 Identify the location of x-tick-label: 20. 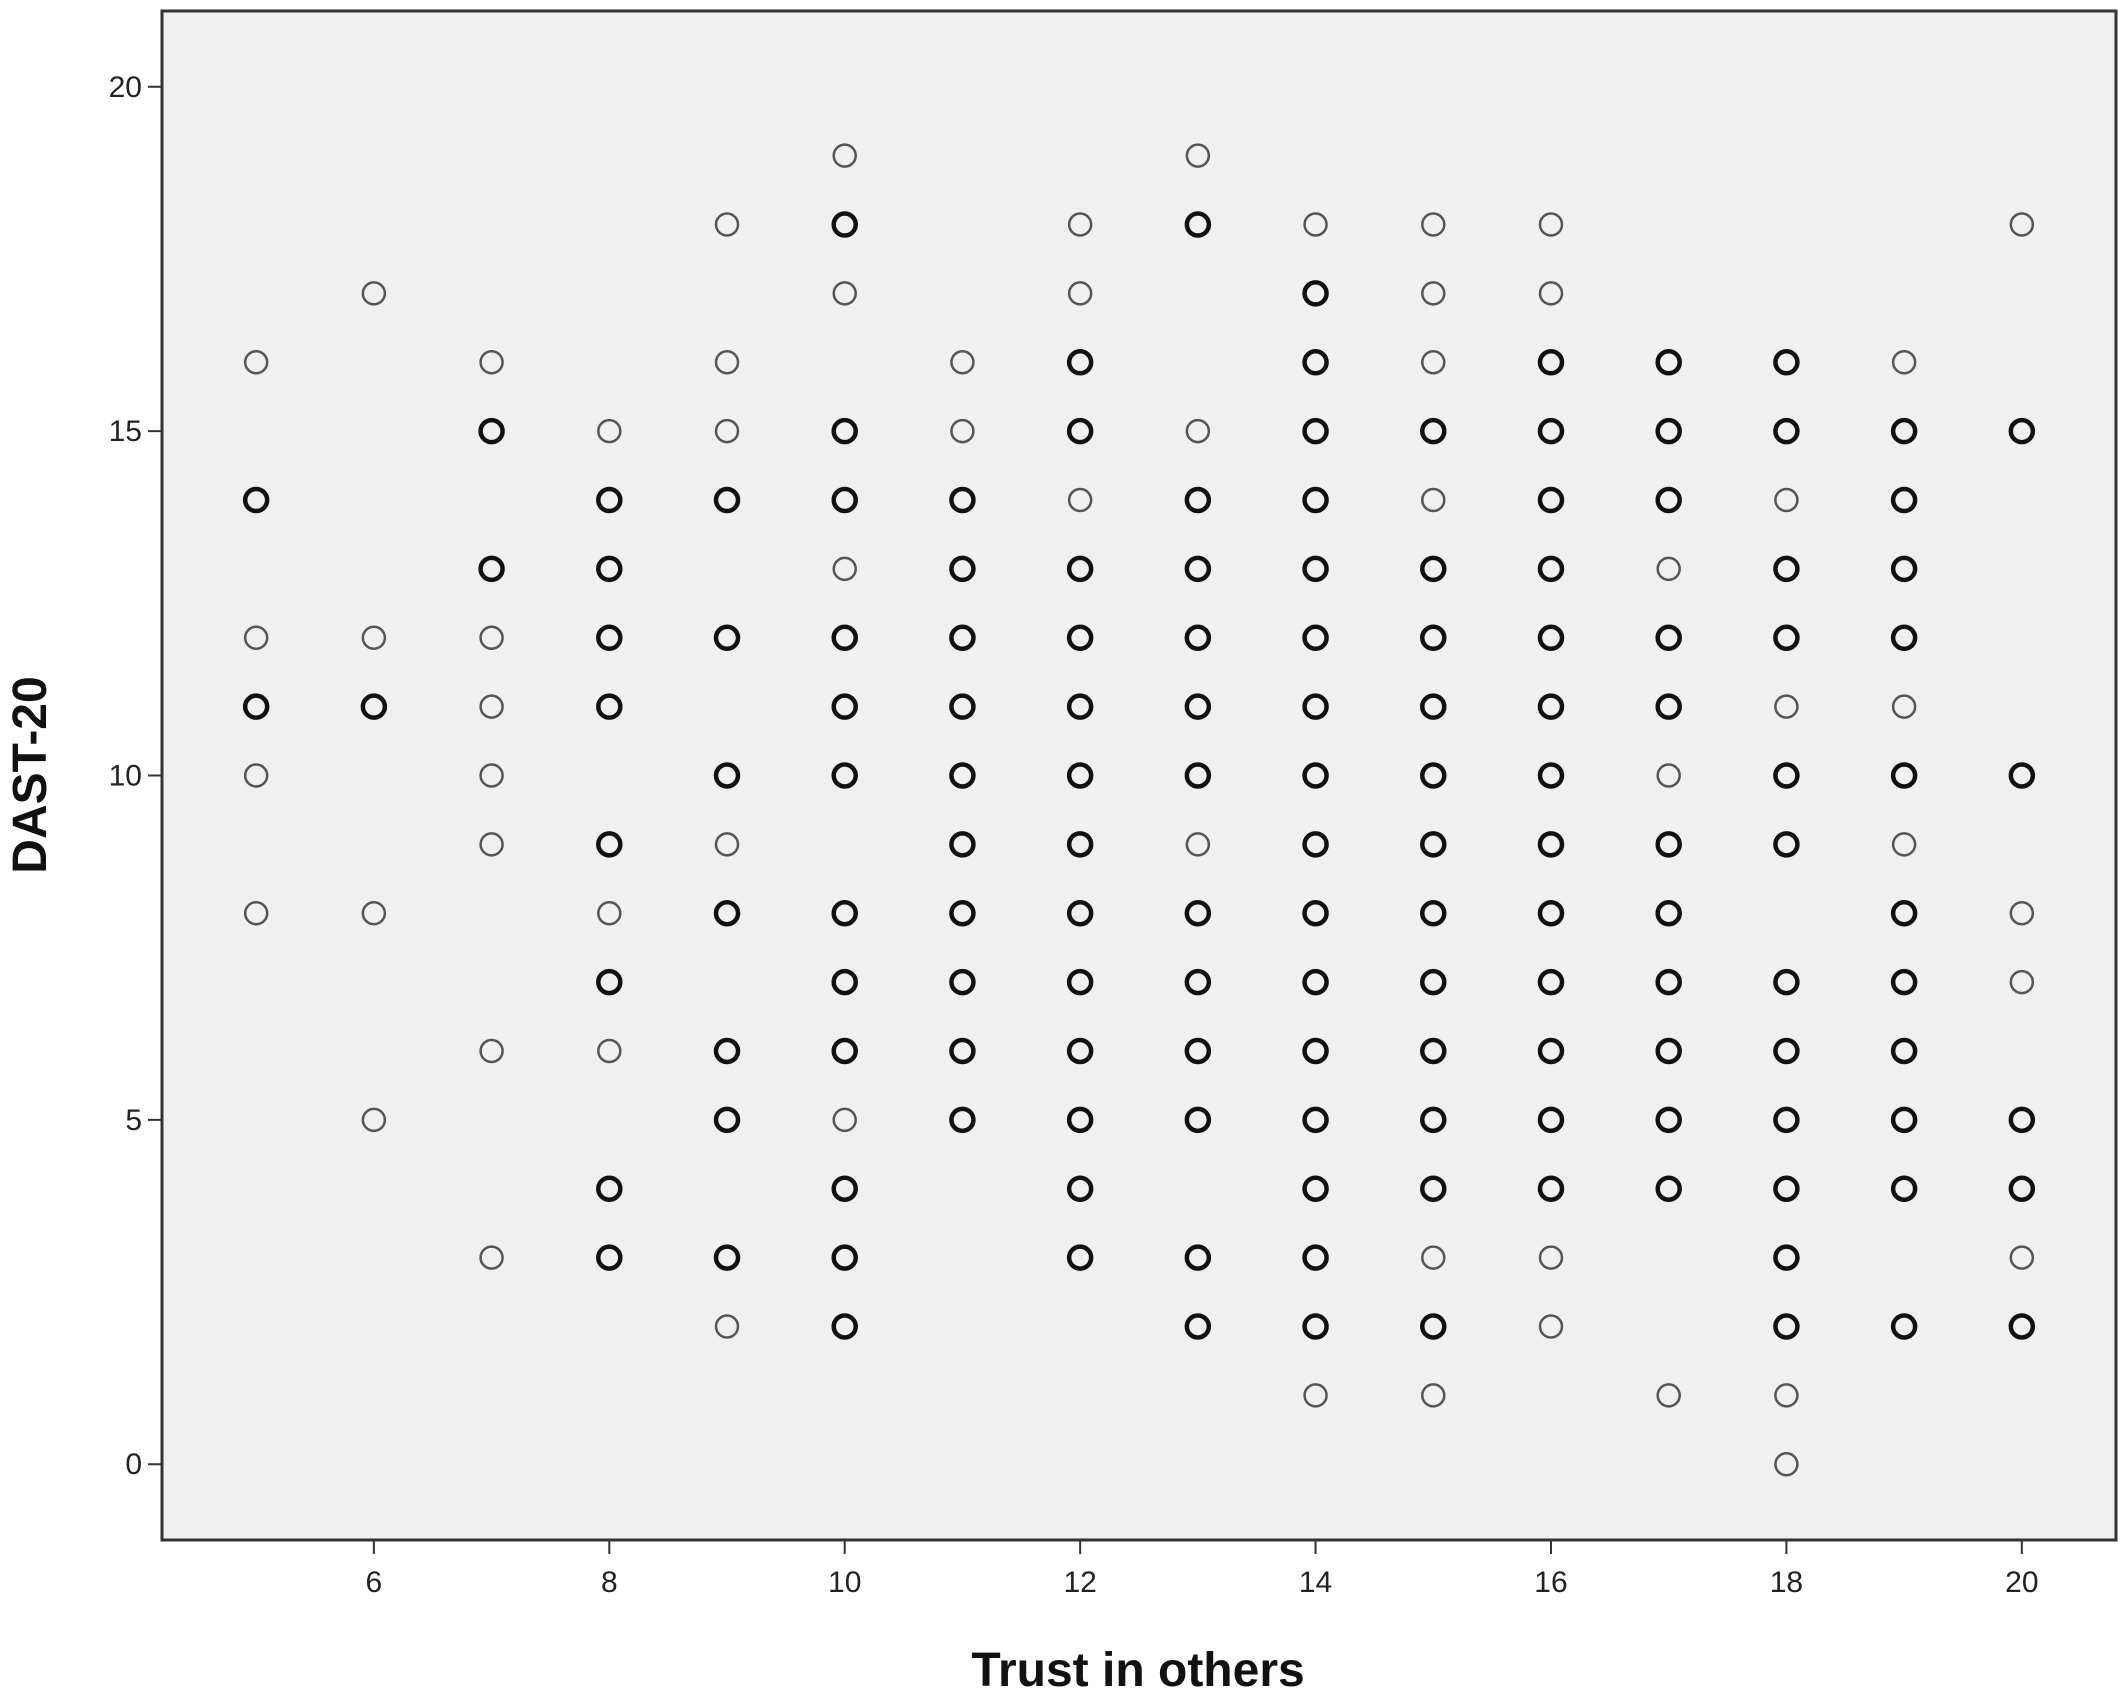
(2021, 1582).